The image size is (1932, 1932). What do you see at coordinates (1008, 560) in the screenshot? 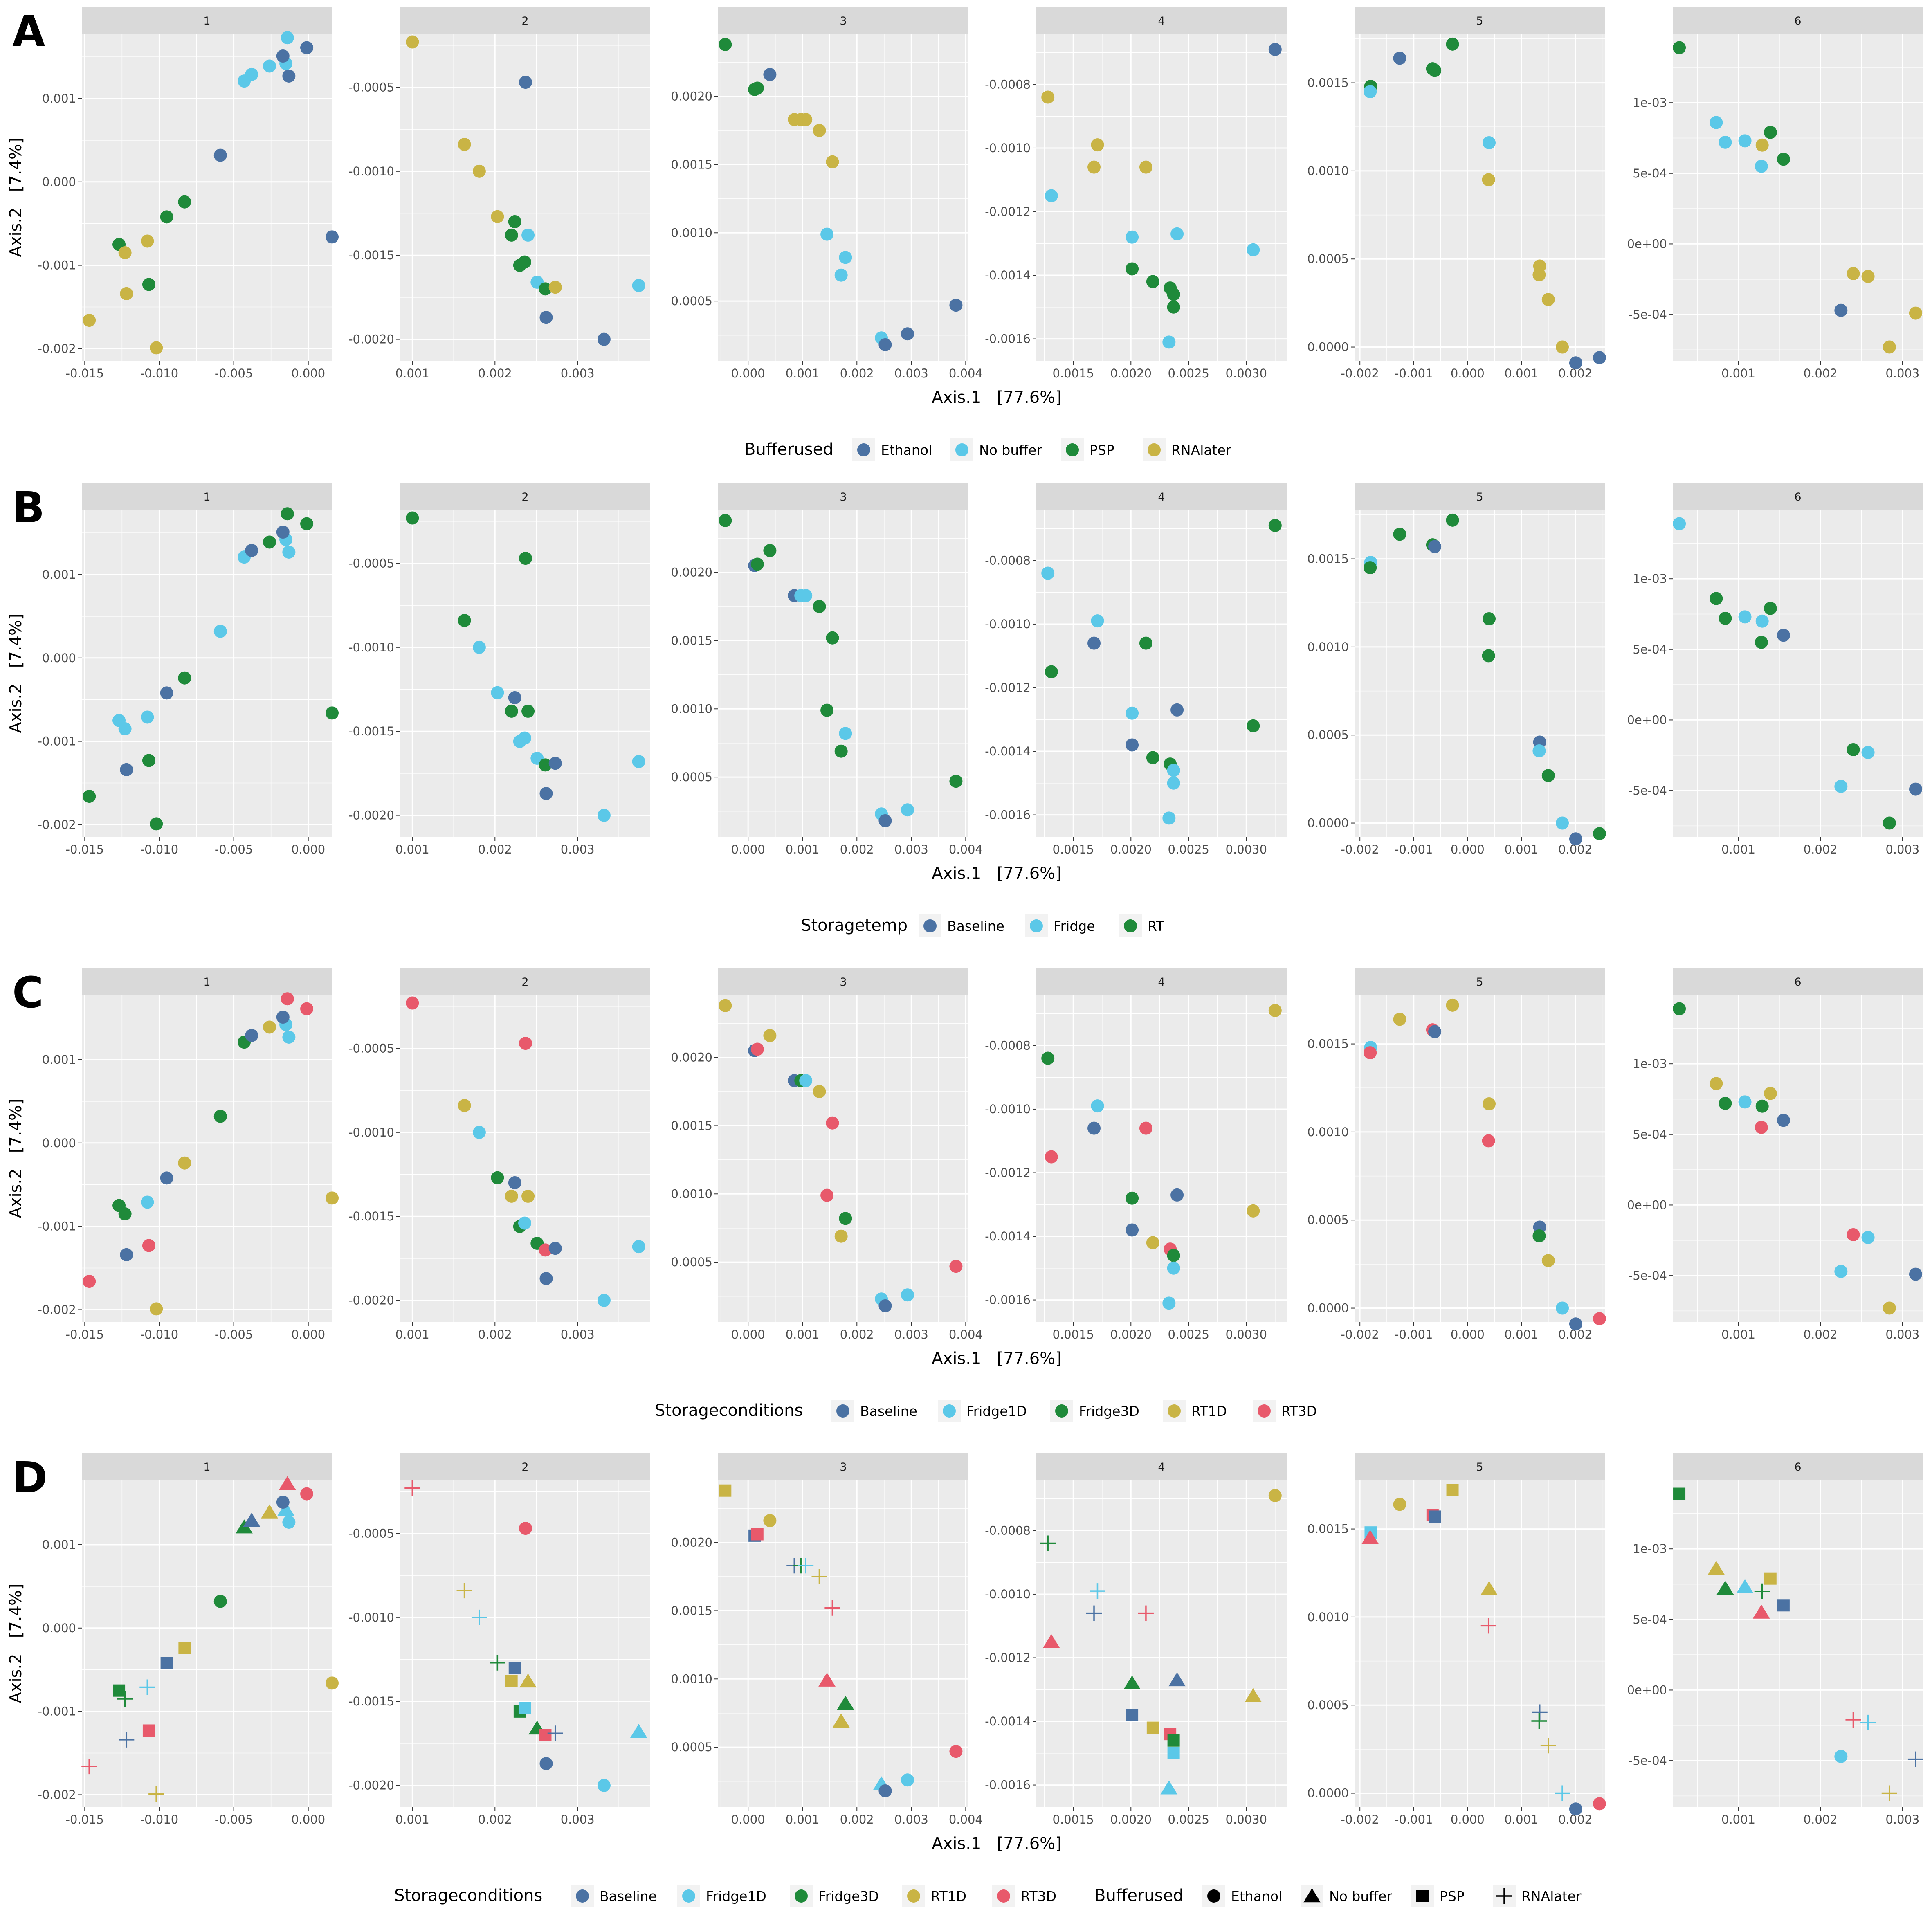
I see `y-tick-label: -0.0008` at bounding box center [1008, 560].